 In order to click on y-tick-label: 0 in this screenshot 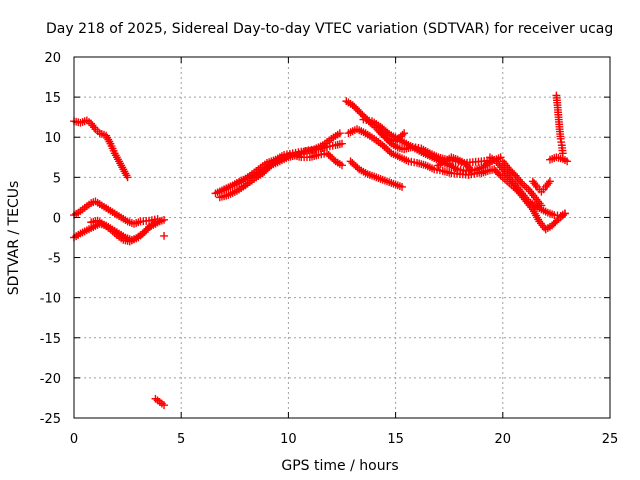, I will do `click(57, 218)`.